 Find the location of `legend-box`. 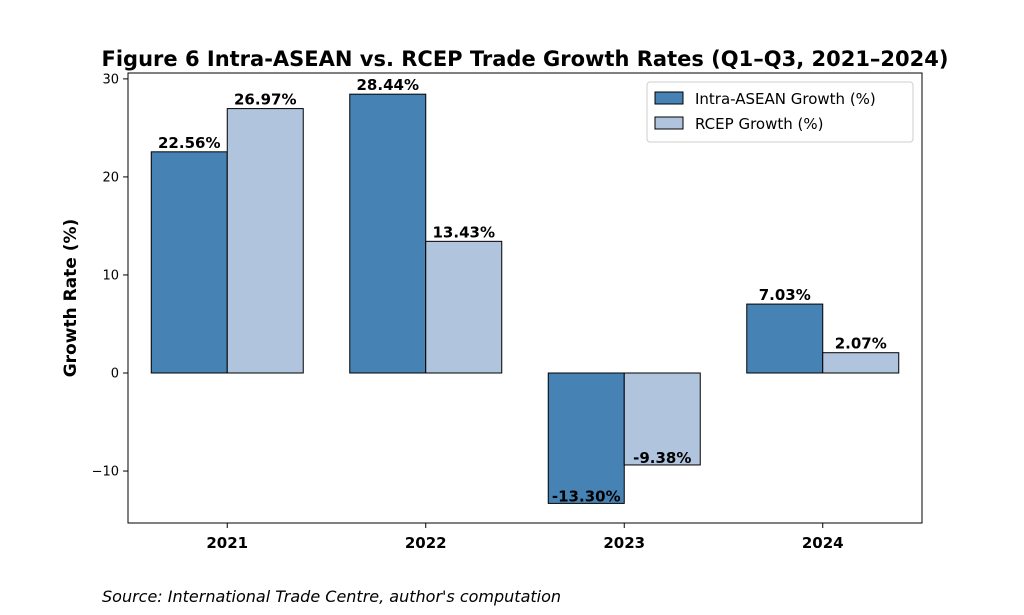

legend-box is located at coordinates (780, 112).